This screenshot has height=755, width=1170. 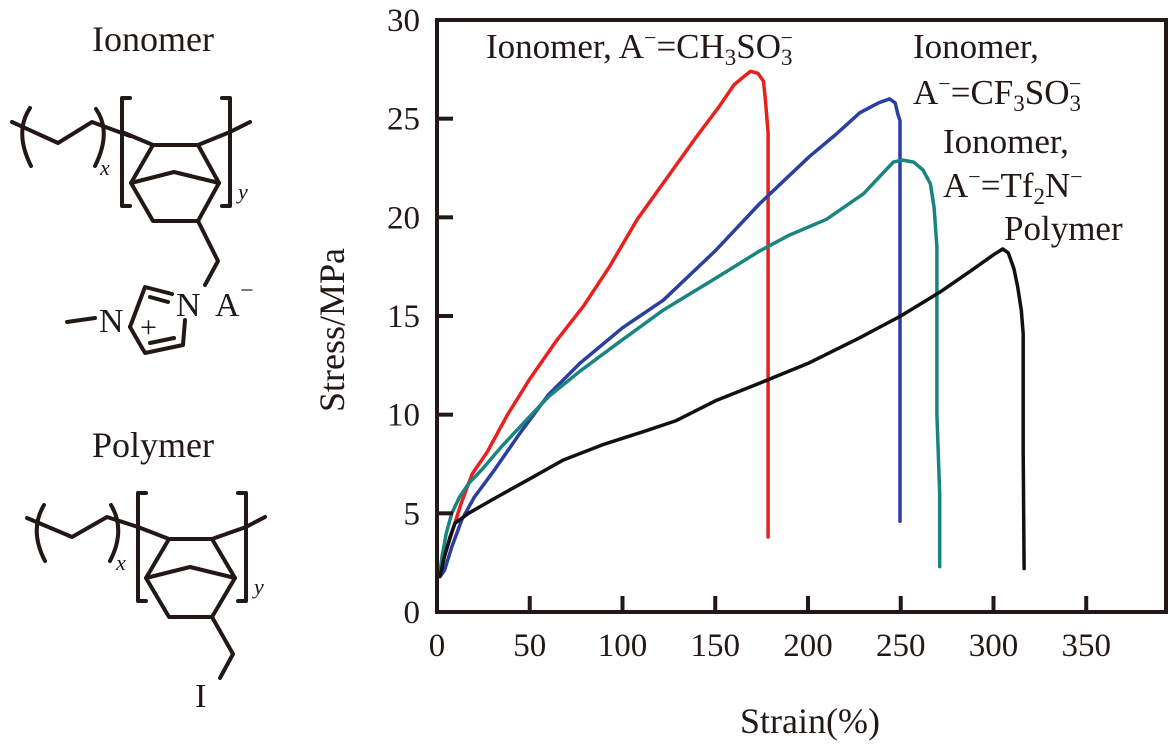 What do you see at coordinates (997, 93) in the screenshot?
I see `label-cf3so3-line2: A−=CF3SO3−` at bounding box center [997, 93].